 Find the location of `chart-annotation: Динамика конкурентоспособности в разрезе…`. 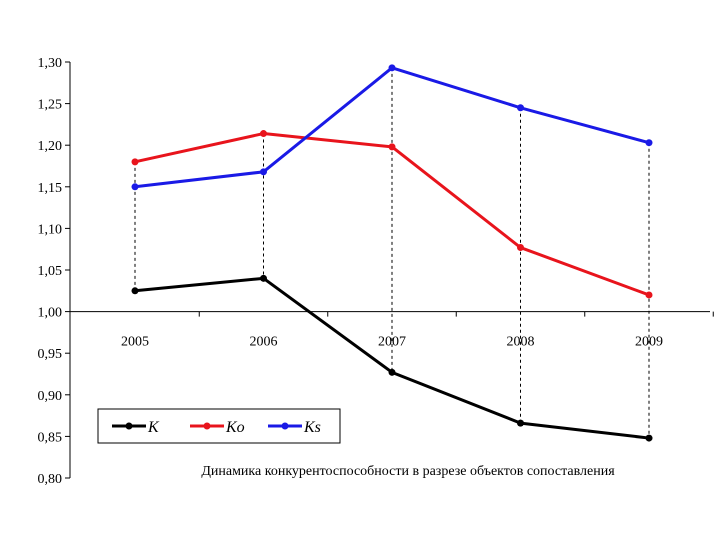

chart-annotation: Динамика конкурентоспособности в разрезе… is located at coordinates (408, 471).